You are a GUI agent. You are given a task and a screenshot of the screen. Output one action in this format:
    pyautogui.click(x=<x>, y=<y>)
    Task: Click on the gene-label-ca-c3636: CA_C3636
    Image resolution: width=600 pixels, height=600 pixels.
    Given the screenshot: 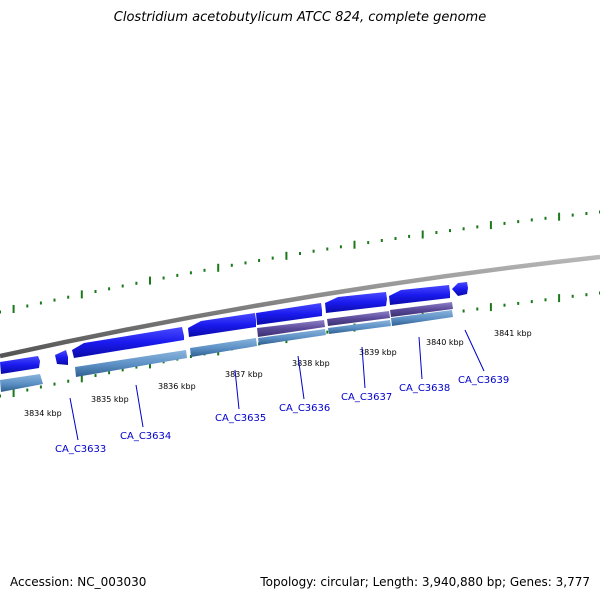 What is the action you would take?
    pyautogui.click(x=304, y=408)
    